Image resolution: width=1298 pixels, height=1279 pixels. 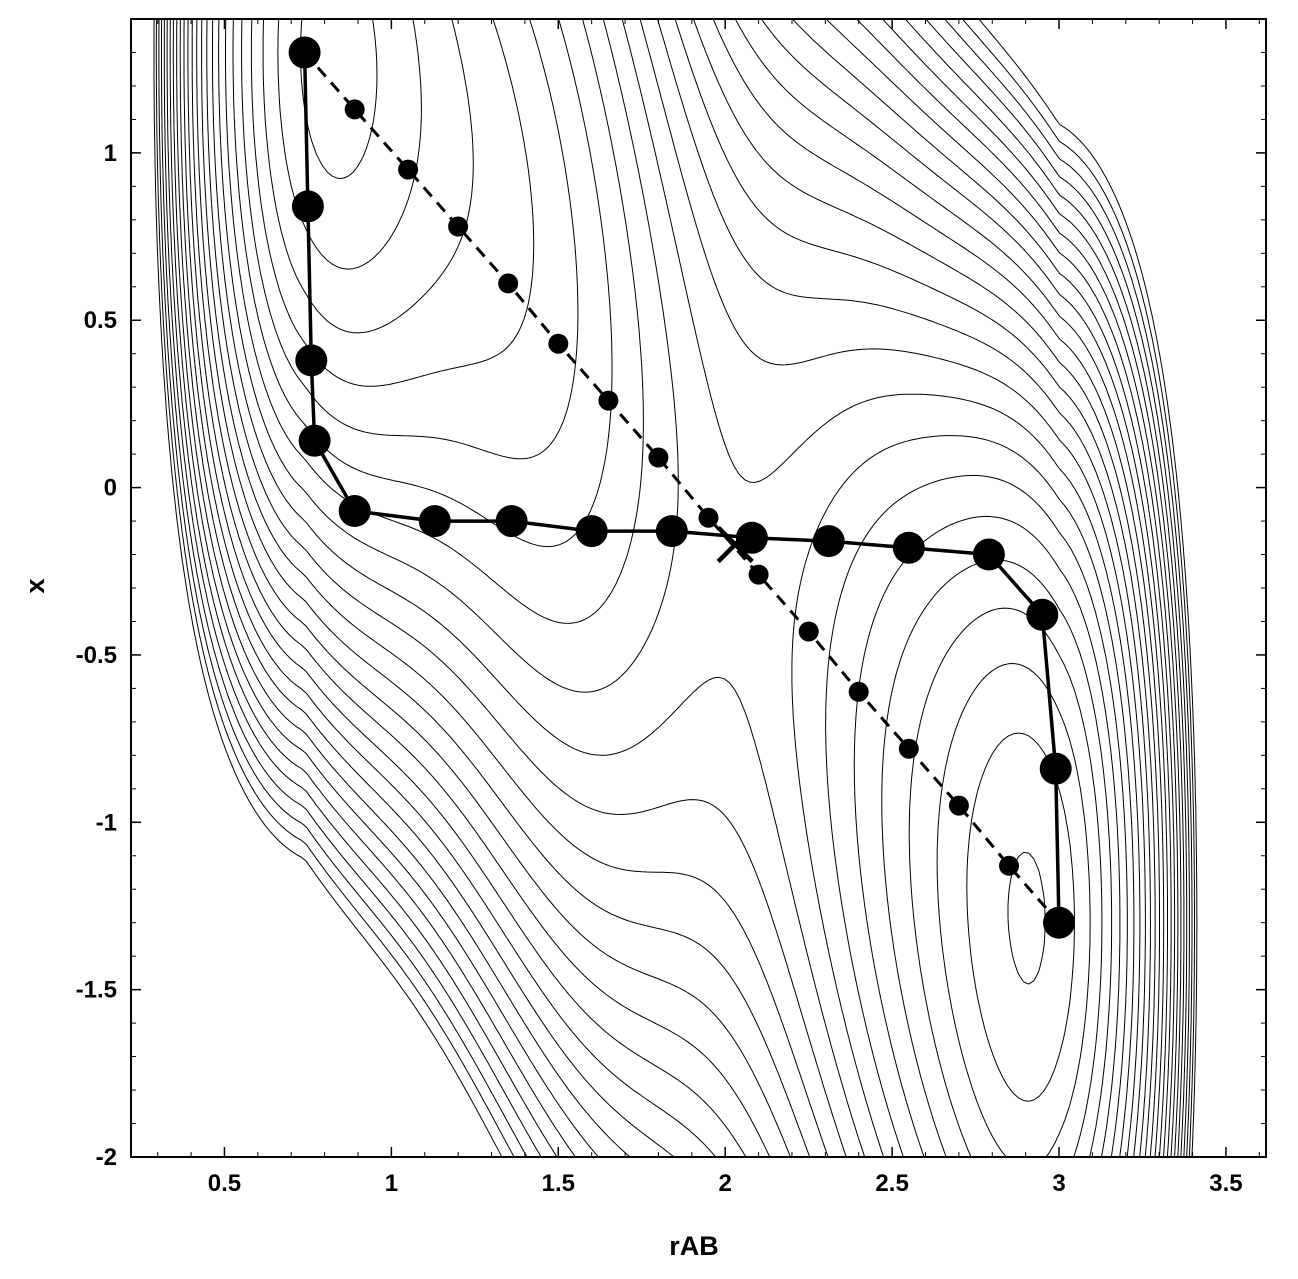 I want to click on y-axis-label: x, so click(x=35, y=585).